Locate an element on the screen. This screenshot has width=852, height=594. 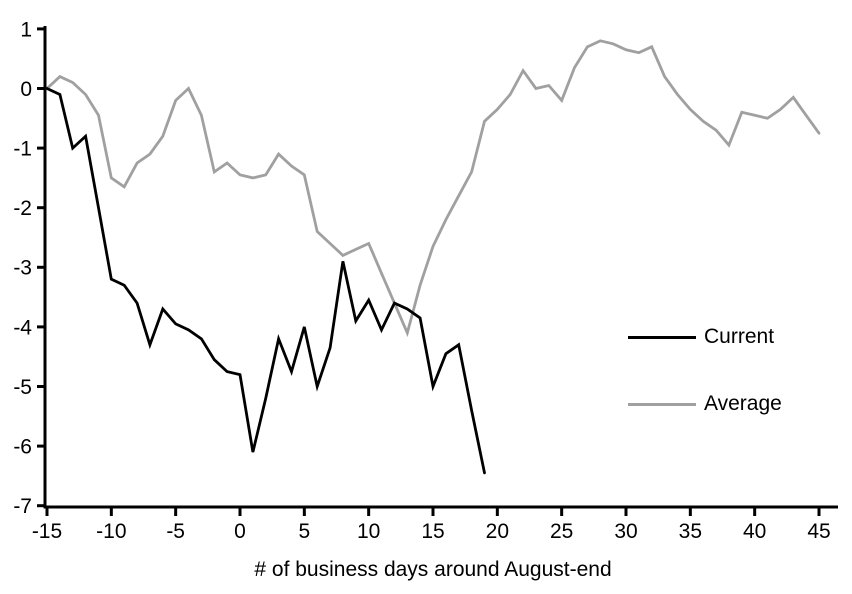
x-tick-label: 0 is located at coordinates (240, 531).